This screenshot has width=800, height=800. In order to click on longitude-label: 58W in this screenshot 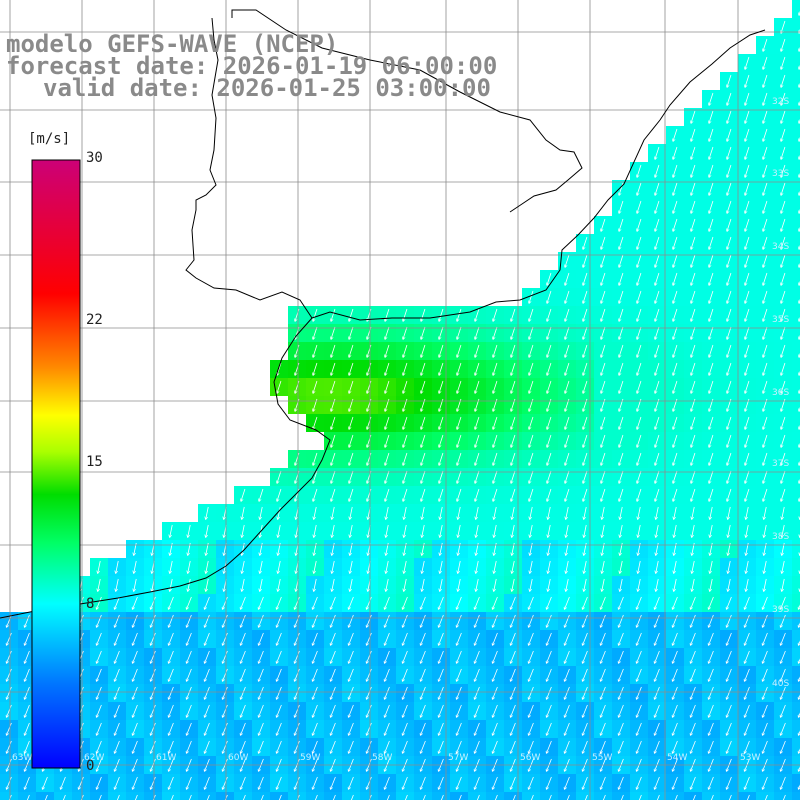, I will do `click(382, 758)`.